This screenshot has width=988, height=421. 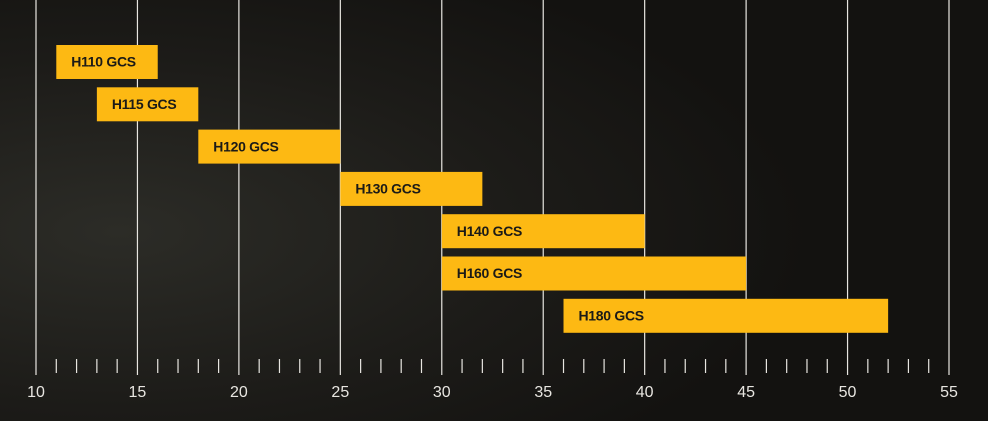 What do you see at coordinates (144, 104) in the screenshot?
I see `bar-label: H115 GCS` at bounding box center [144, 104].